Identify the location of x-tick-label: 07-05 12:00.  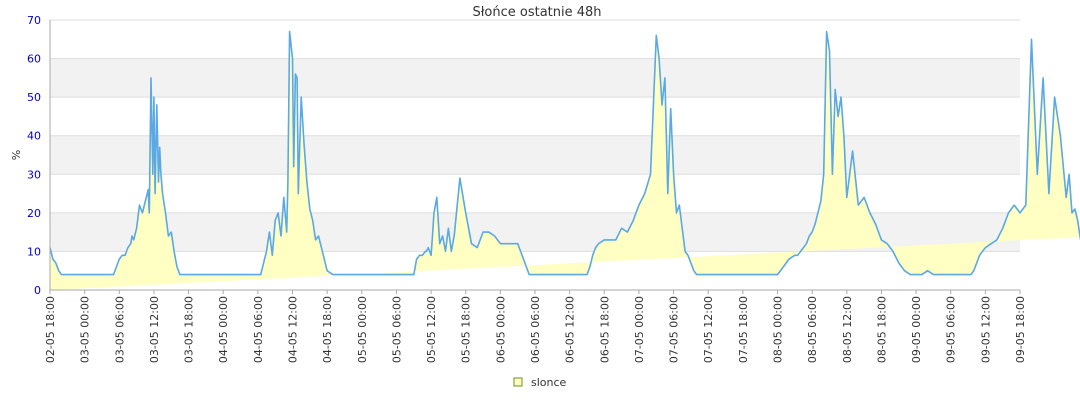
(708, 329).